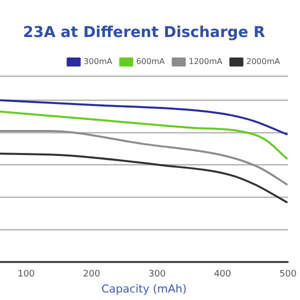 The width and height of the screenshot is (300, 300). What do you see at coordinates (288, 275) in the screenshot?
I see `x-tick-label: 500` at bounding box center [288, 275].